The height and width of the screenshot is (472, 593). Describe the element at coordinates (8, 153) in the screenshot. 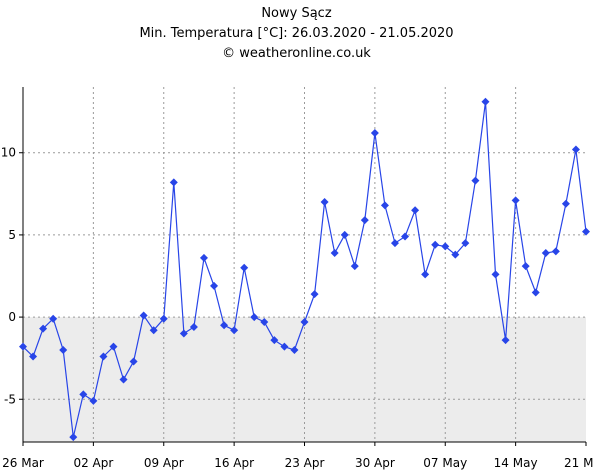

I see `y-tick-label: 10` at that location.